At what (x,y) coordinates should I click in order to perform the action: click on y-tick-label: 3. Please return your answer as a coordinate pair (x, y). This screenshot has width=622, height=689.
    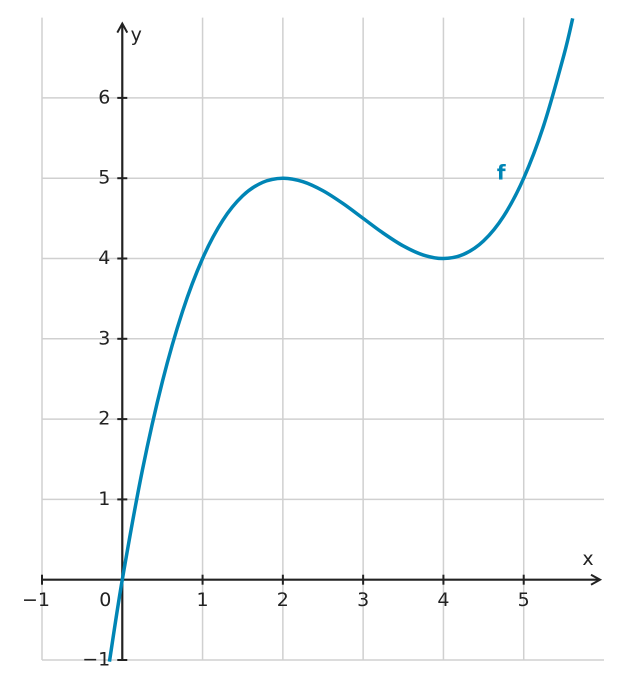
    Looking at the image, I should click on (104, 338).